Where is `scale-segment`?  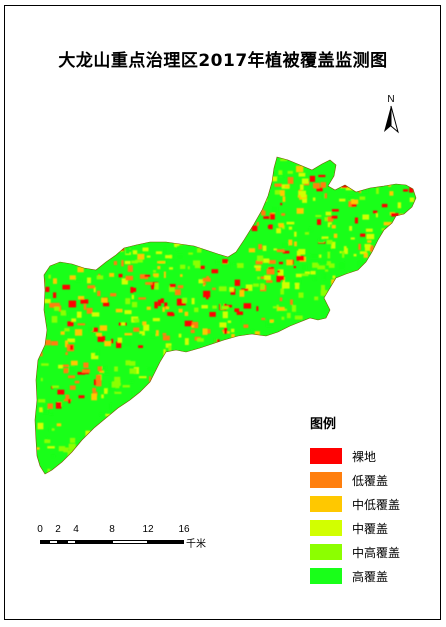 scale-segment is located at coordinates (130, 542).